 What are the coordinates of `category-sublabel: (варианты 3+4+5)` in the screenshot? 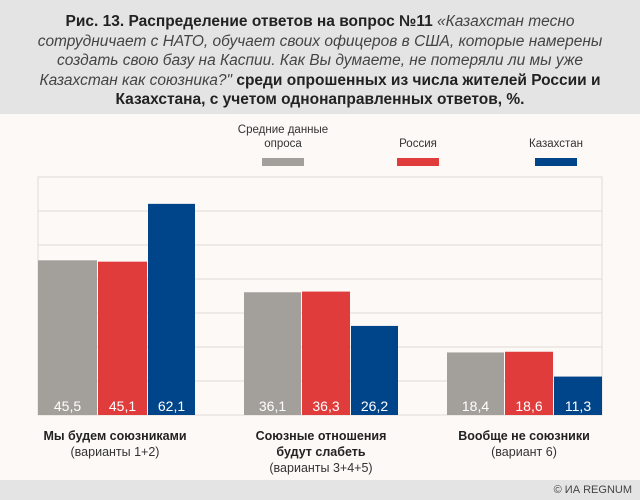 It's located at (320, 468).